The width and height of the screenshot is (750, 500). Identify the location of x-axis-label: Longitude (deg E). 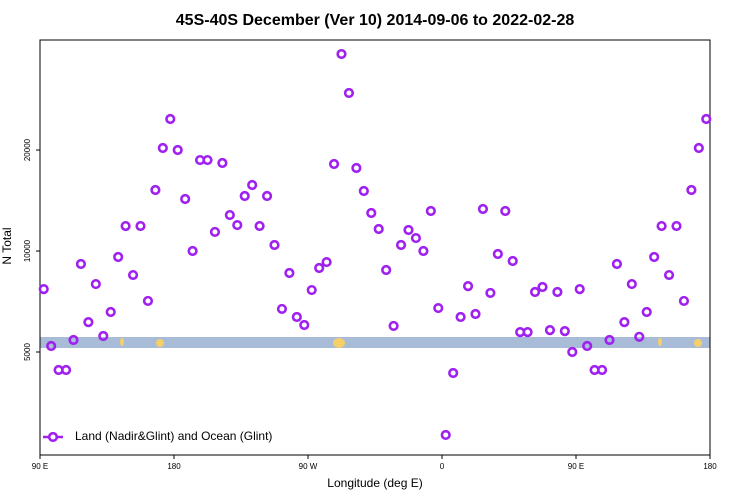
(374, 483).